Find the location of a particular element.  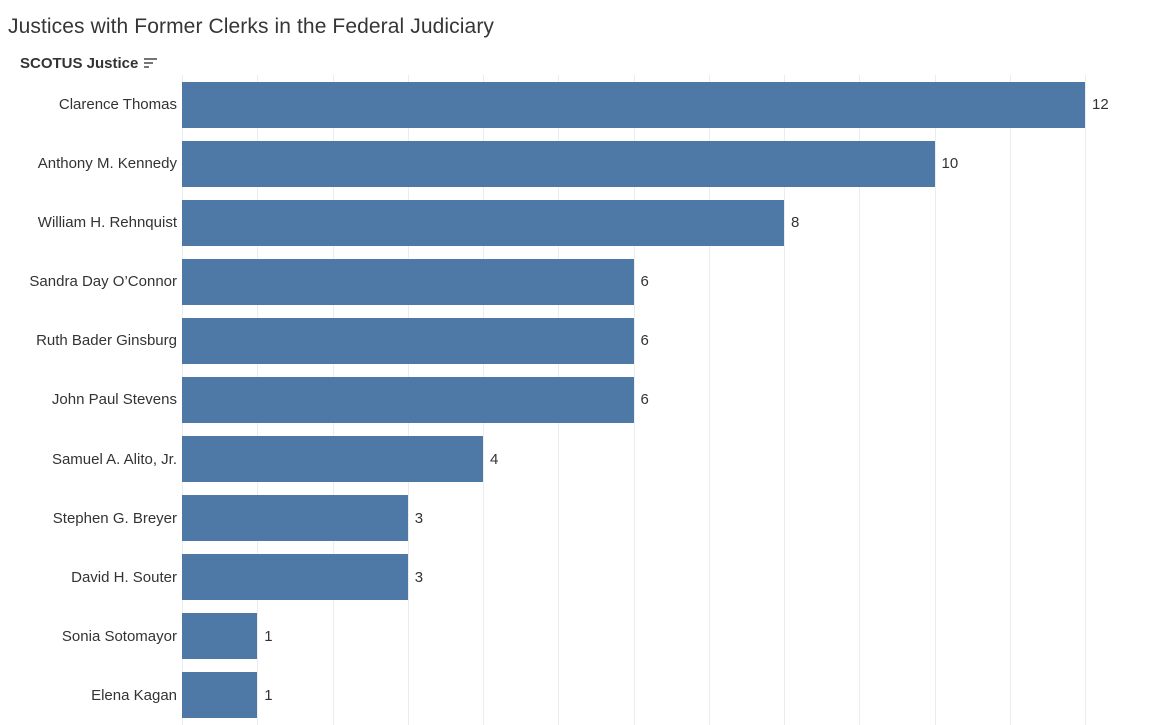

value-label: 10 is located at coordinates (950, 164).